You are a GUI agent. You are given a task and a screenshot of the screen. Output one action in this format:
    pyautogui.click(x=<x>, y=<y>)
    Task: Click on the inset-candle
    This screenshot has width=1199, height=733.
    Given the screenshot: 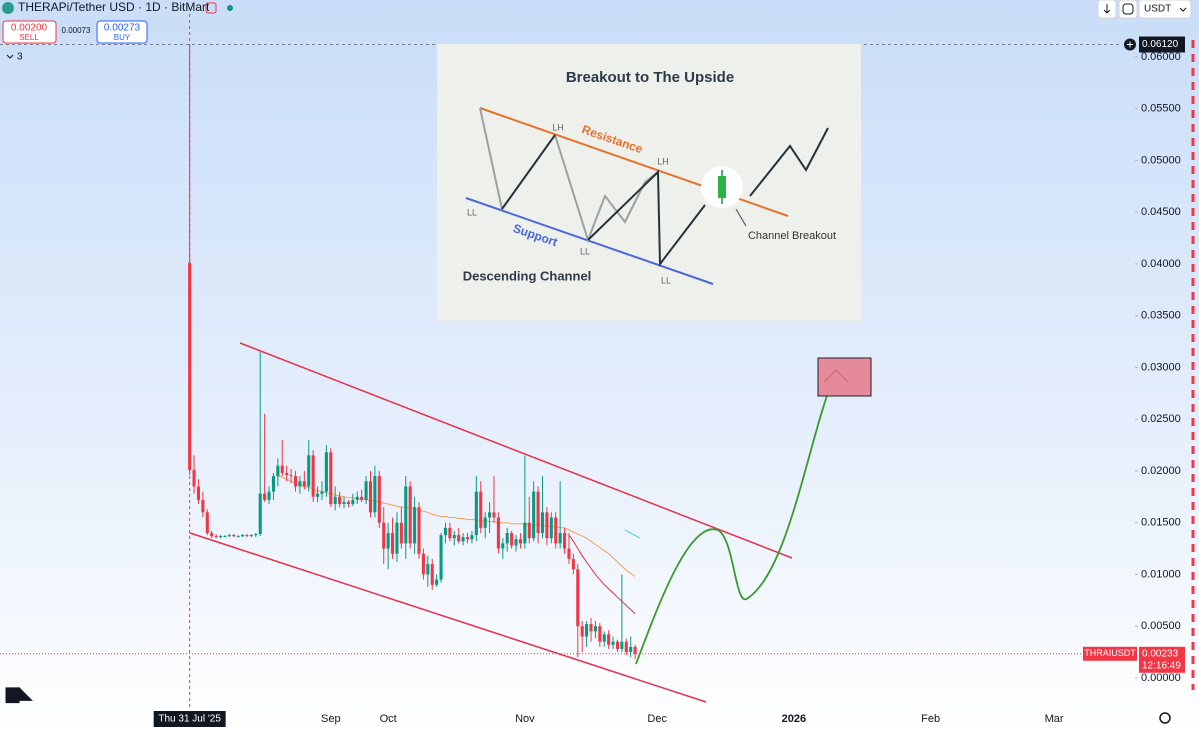 What is the action you would take?
    pyautogui.click(x=722, y=187)
    